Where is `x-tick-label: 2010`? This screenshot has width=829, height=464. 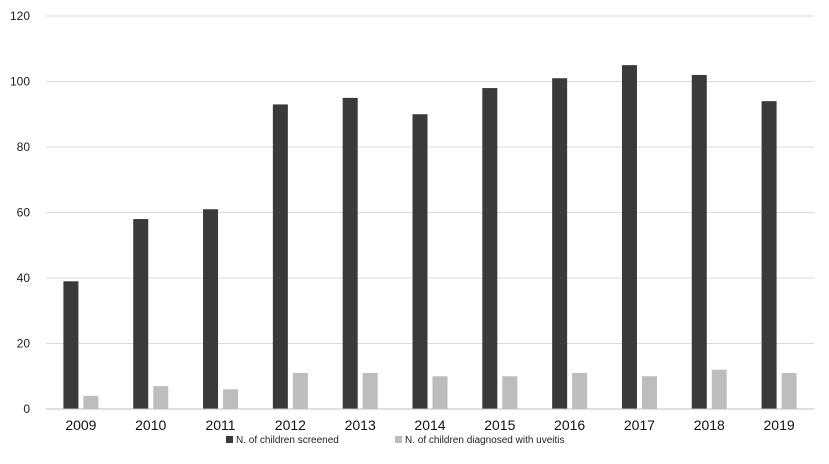 x-tick-label: 2010 is located at coordinates (150, 425).